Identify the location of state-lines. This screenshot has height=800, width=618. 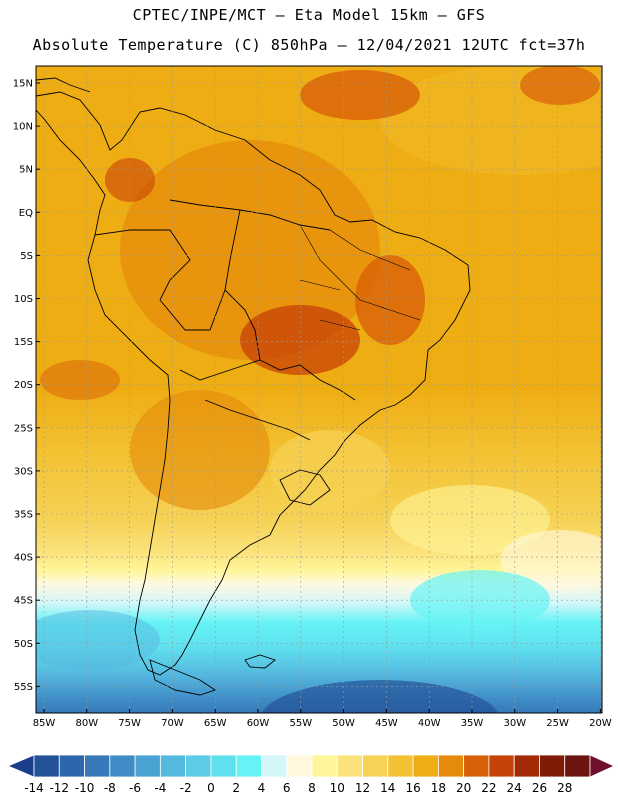
(360, 277).